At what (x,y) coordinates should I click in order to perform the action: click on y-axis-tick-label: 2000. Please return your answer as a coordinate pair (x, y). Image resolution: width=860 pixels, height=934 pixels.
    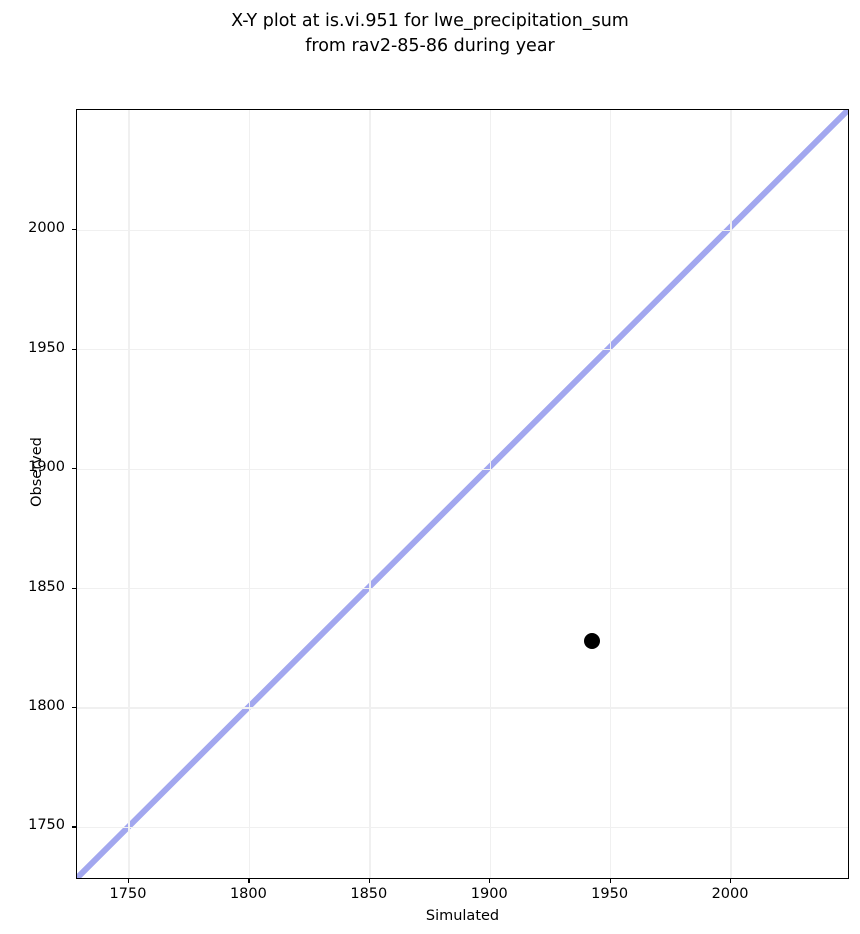
    Looking at the image, I should click on (46, 228).